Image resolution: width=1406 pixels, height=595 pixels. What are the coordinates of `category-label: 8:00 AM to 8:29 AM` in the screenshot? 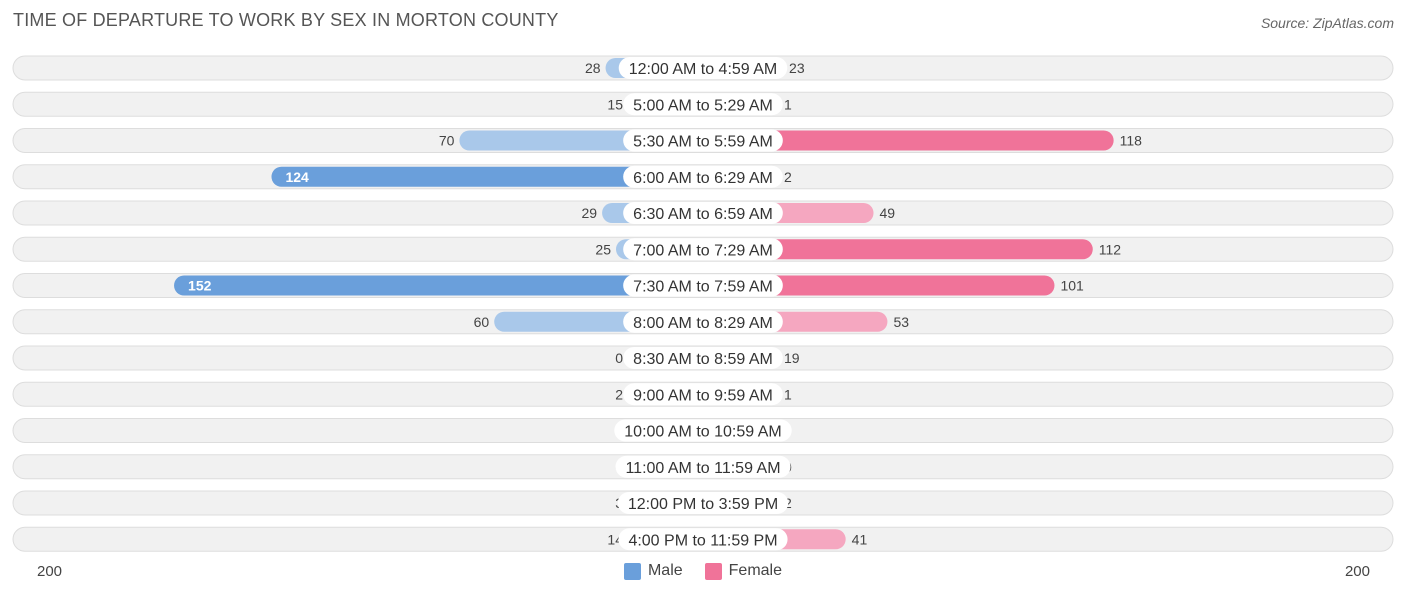 It's located at (703, 323).